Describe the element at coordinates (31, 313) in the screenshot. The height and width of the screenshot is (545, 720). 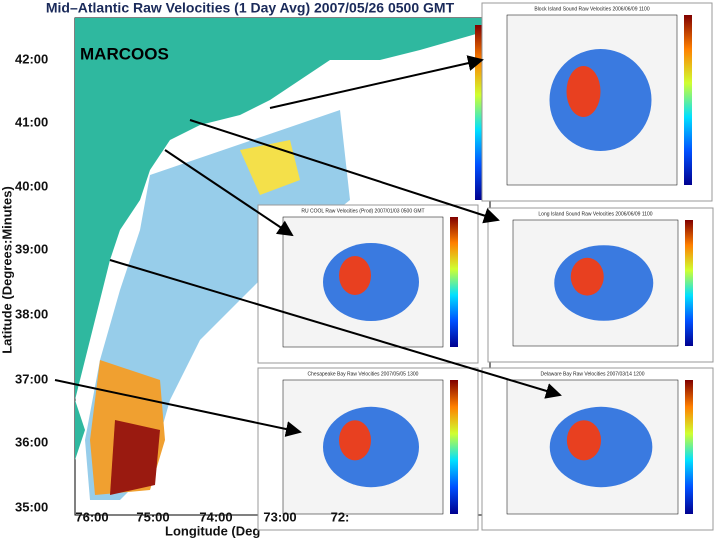
I see `y-tick-label: 38:00` at that location.